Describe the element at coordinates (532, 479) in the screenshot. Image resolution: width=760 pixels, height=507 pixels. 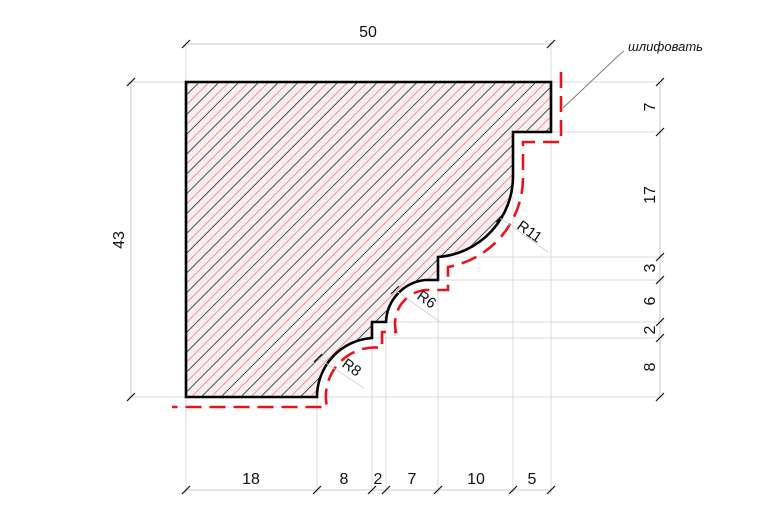
I see `bottom-dim-6: 5` at that location.